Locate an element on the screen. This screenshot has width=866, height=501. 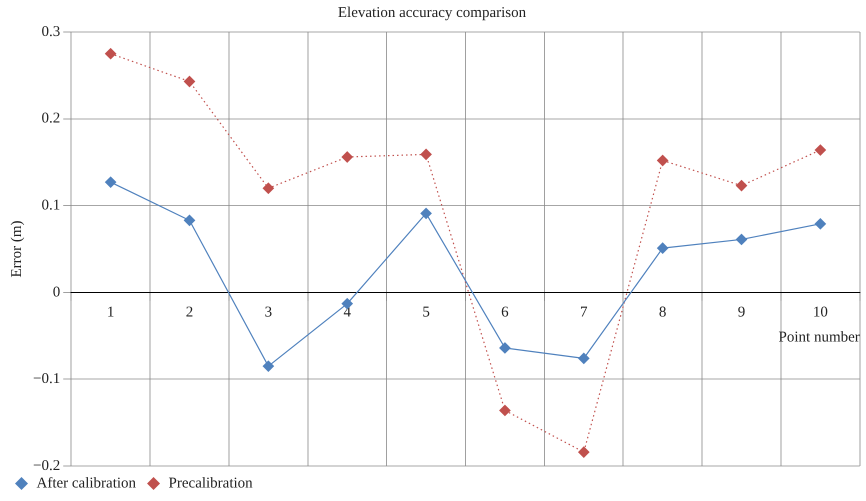
x-tick-label: 10 is located at coordinates (820, 312).